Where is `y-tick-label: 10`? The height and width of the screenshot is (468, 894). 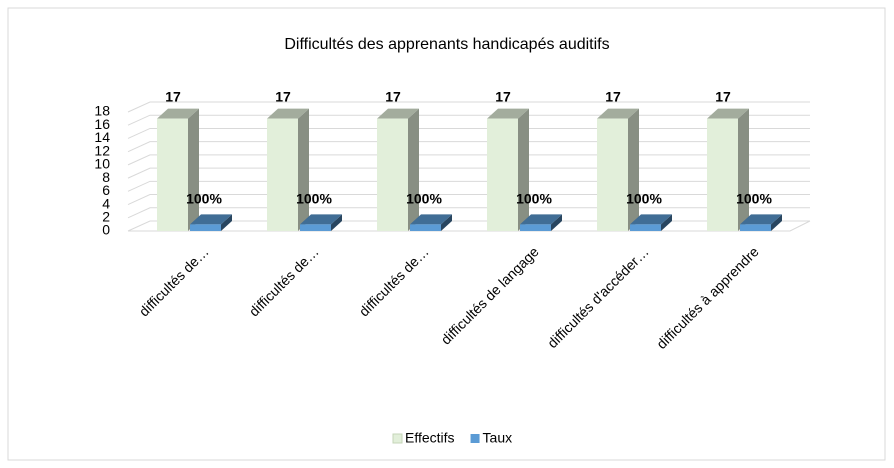 y-tick-label: 10 is located at coordinates (102, 164).